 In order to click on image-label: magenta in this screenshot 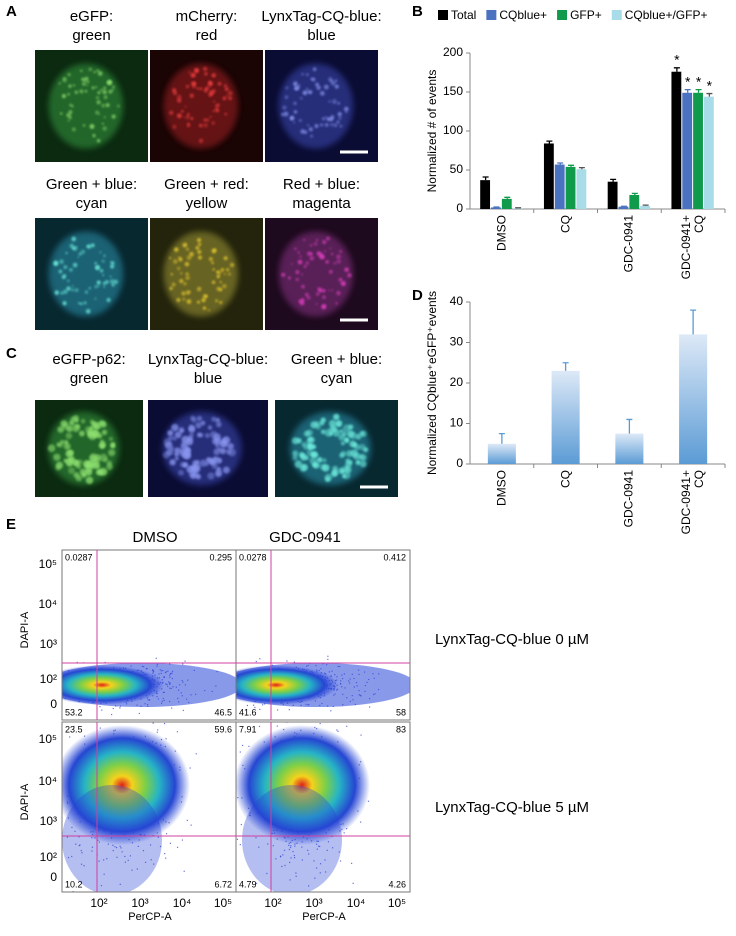, I will do `click(321, 203)`.